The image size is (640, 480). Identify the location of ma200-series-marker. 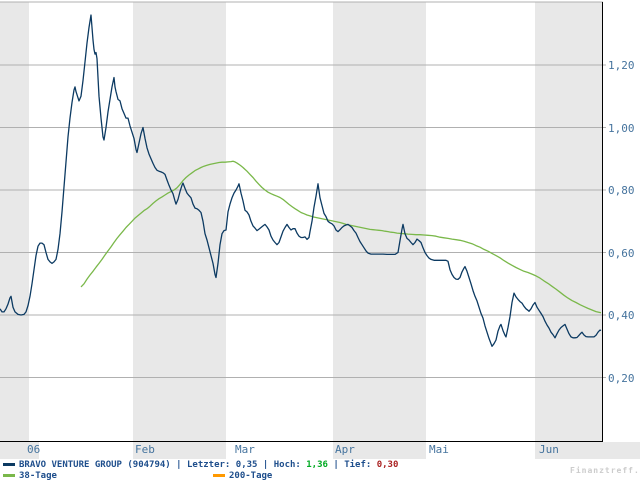
(219, 475).